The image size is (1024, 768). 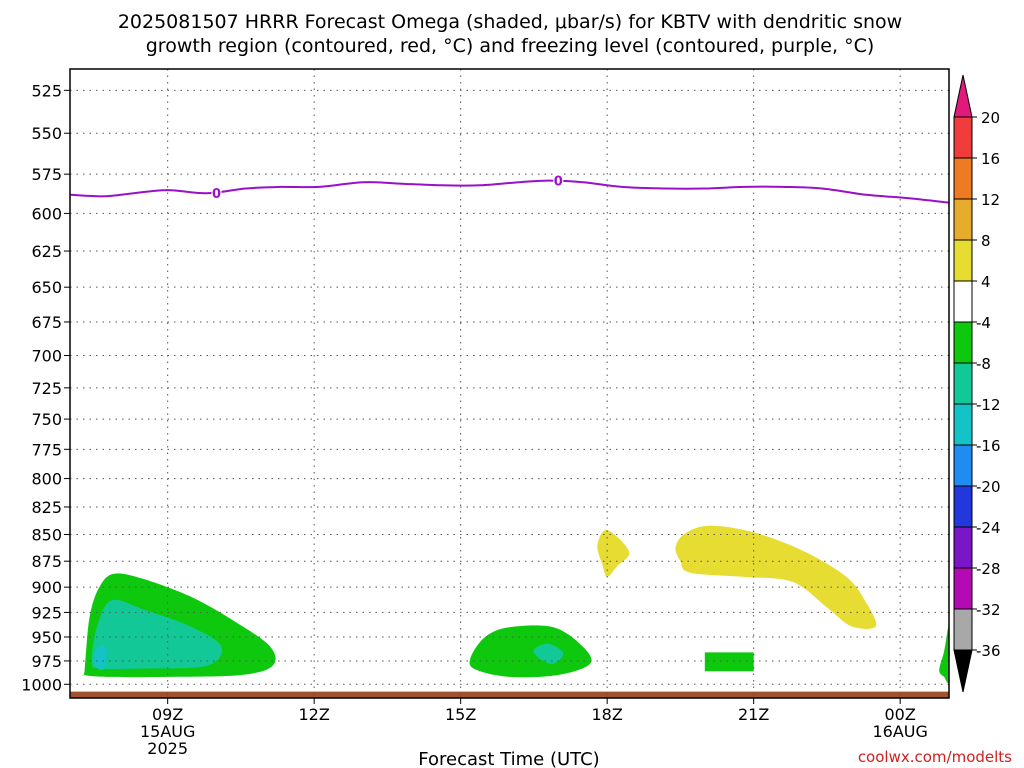 What do you see at coordinates (990, 118) in the screenshot?
I see `colorbar-label: 20` at bounding box center [990, 118].